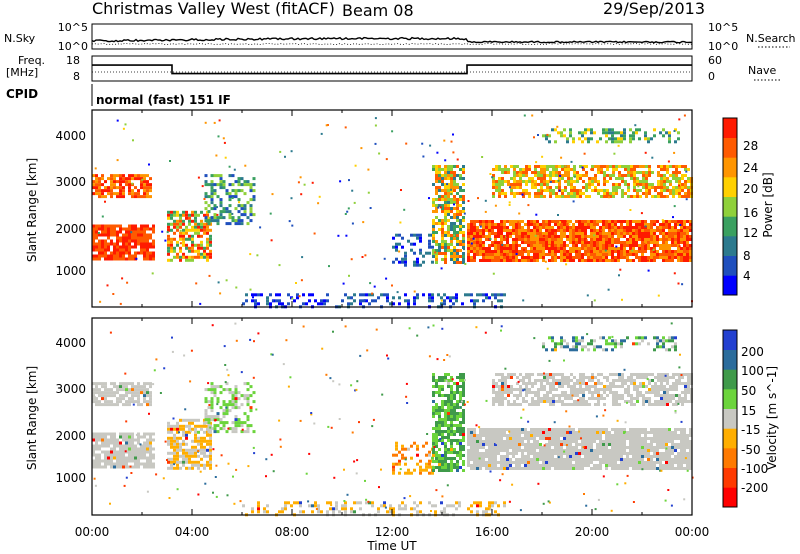 The image size is (800, 554). Describe the element at coordinates (730, 207) in the screenshot. I see `power-colorbar-cells` at that location.